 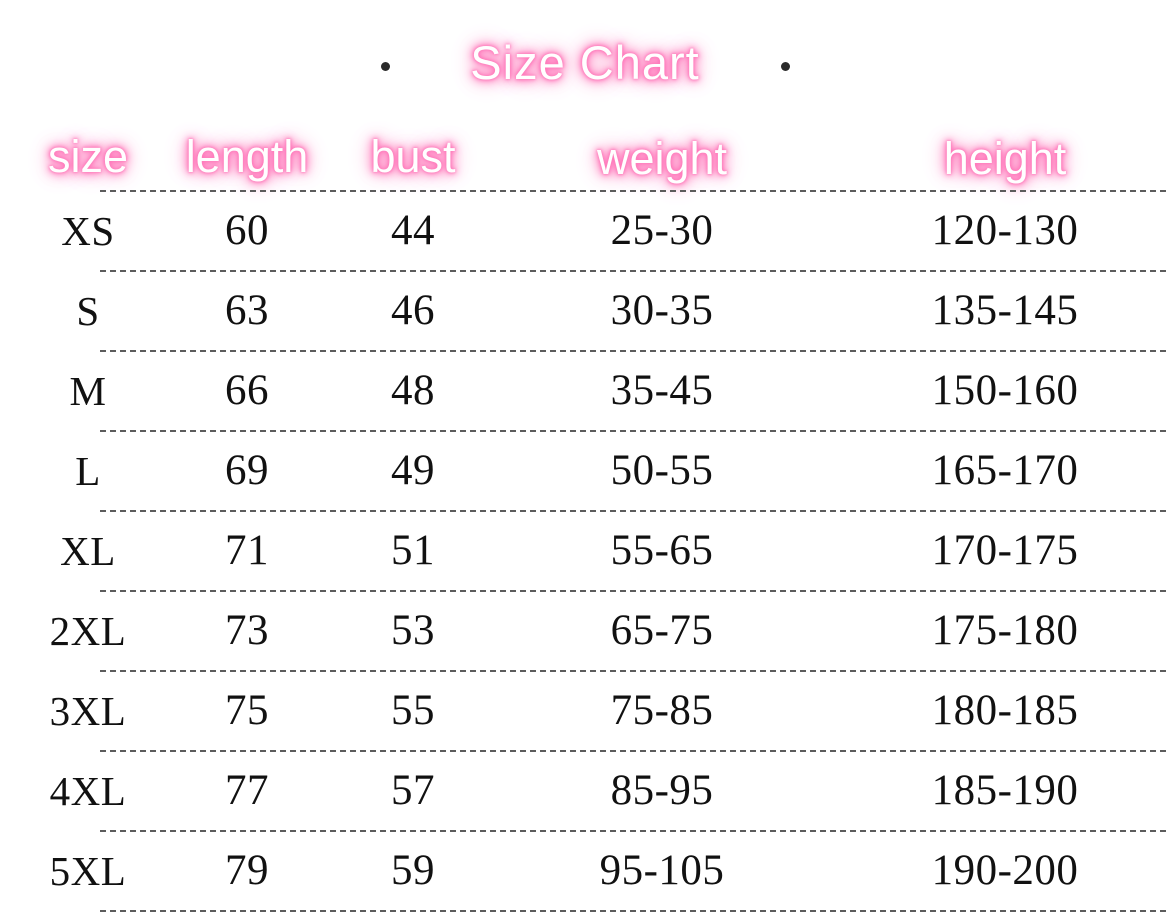 What do you see at coordinates (413, 470) in the screenshot?
I see `cell-bust: 49` at bounding box center [413, 470].